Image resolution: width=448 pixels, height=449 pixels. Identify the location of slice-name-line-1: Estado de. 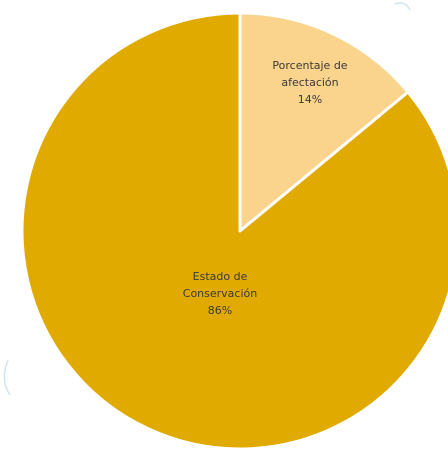
(220, 276).